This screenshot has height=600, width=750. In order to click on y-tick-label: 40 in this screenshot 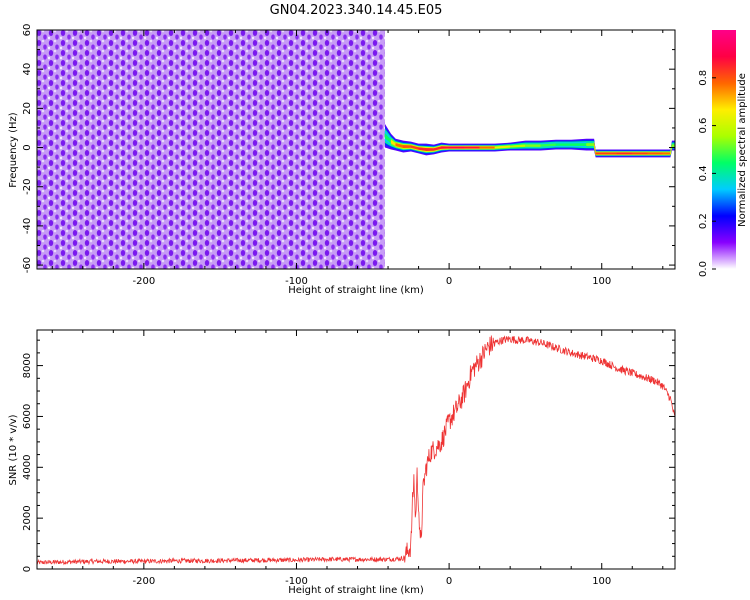, I will do `click(27, 69)`.